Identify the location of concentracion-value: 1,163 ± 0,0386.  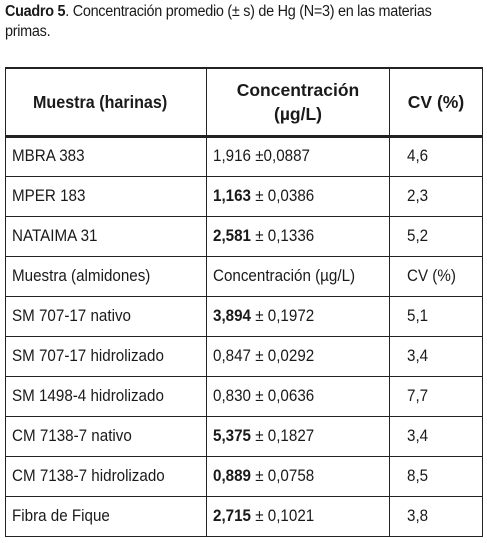
(263, 196).